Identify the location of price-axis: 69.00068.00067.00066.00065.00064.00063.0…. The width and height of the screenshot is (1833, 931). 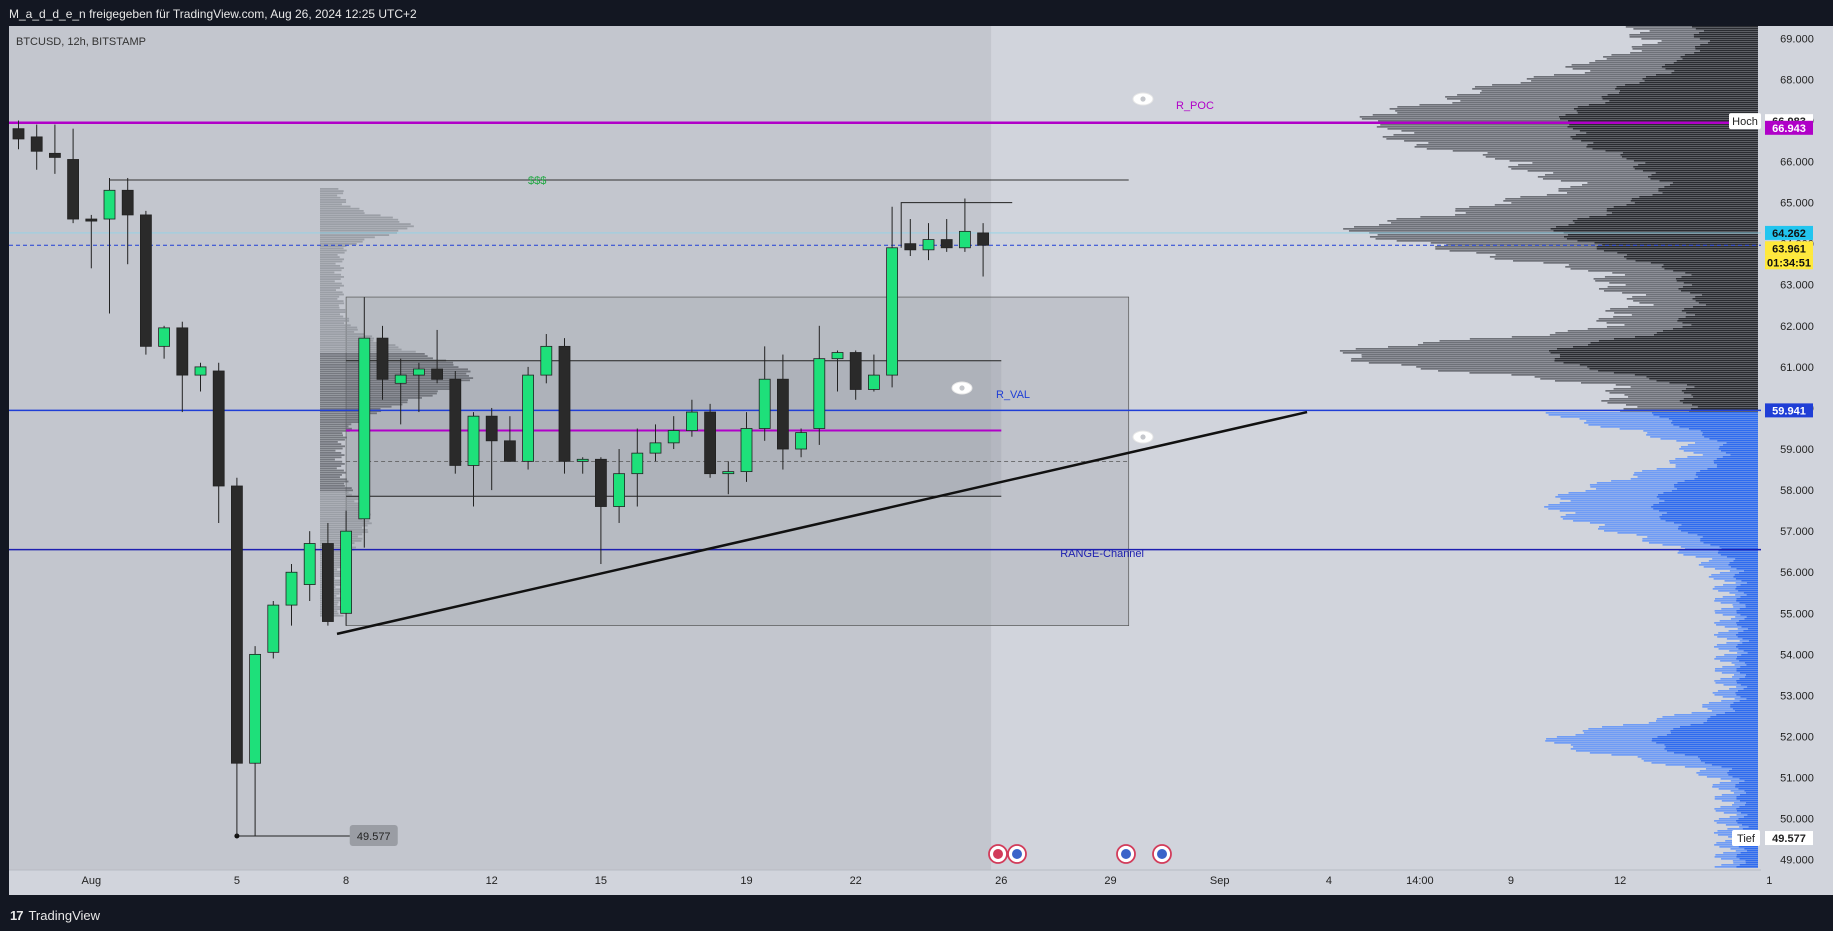
(1781, 460).